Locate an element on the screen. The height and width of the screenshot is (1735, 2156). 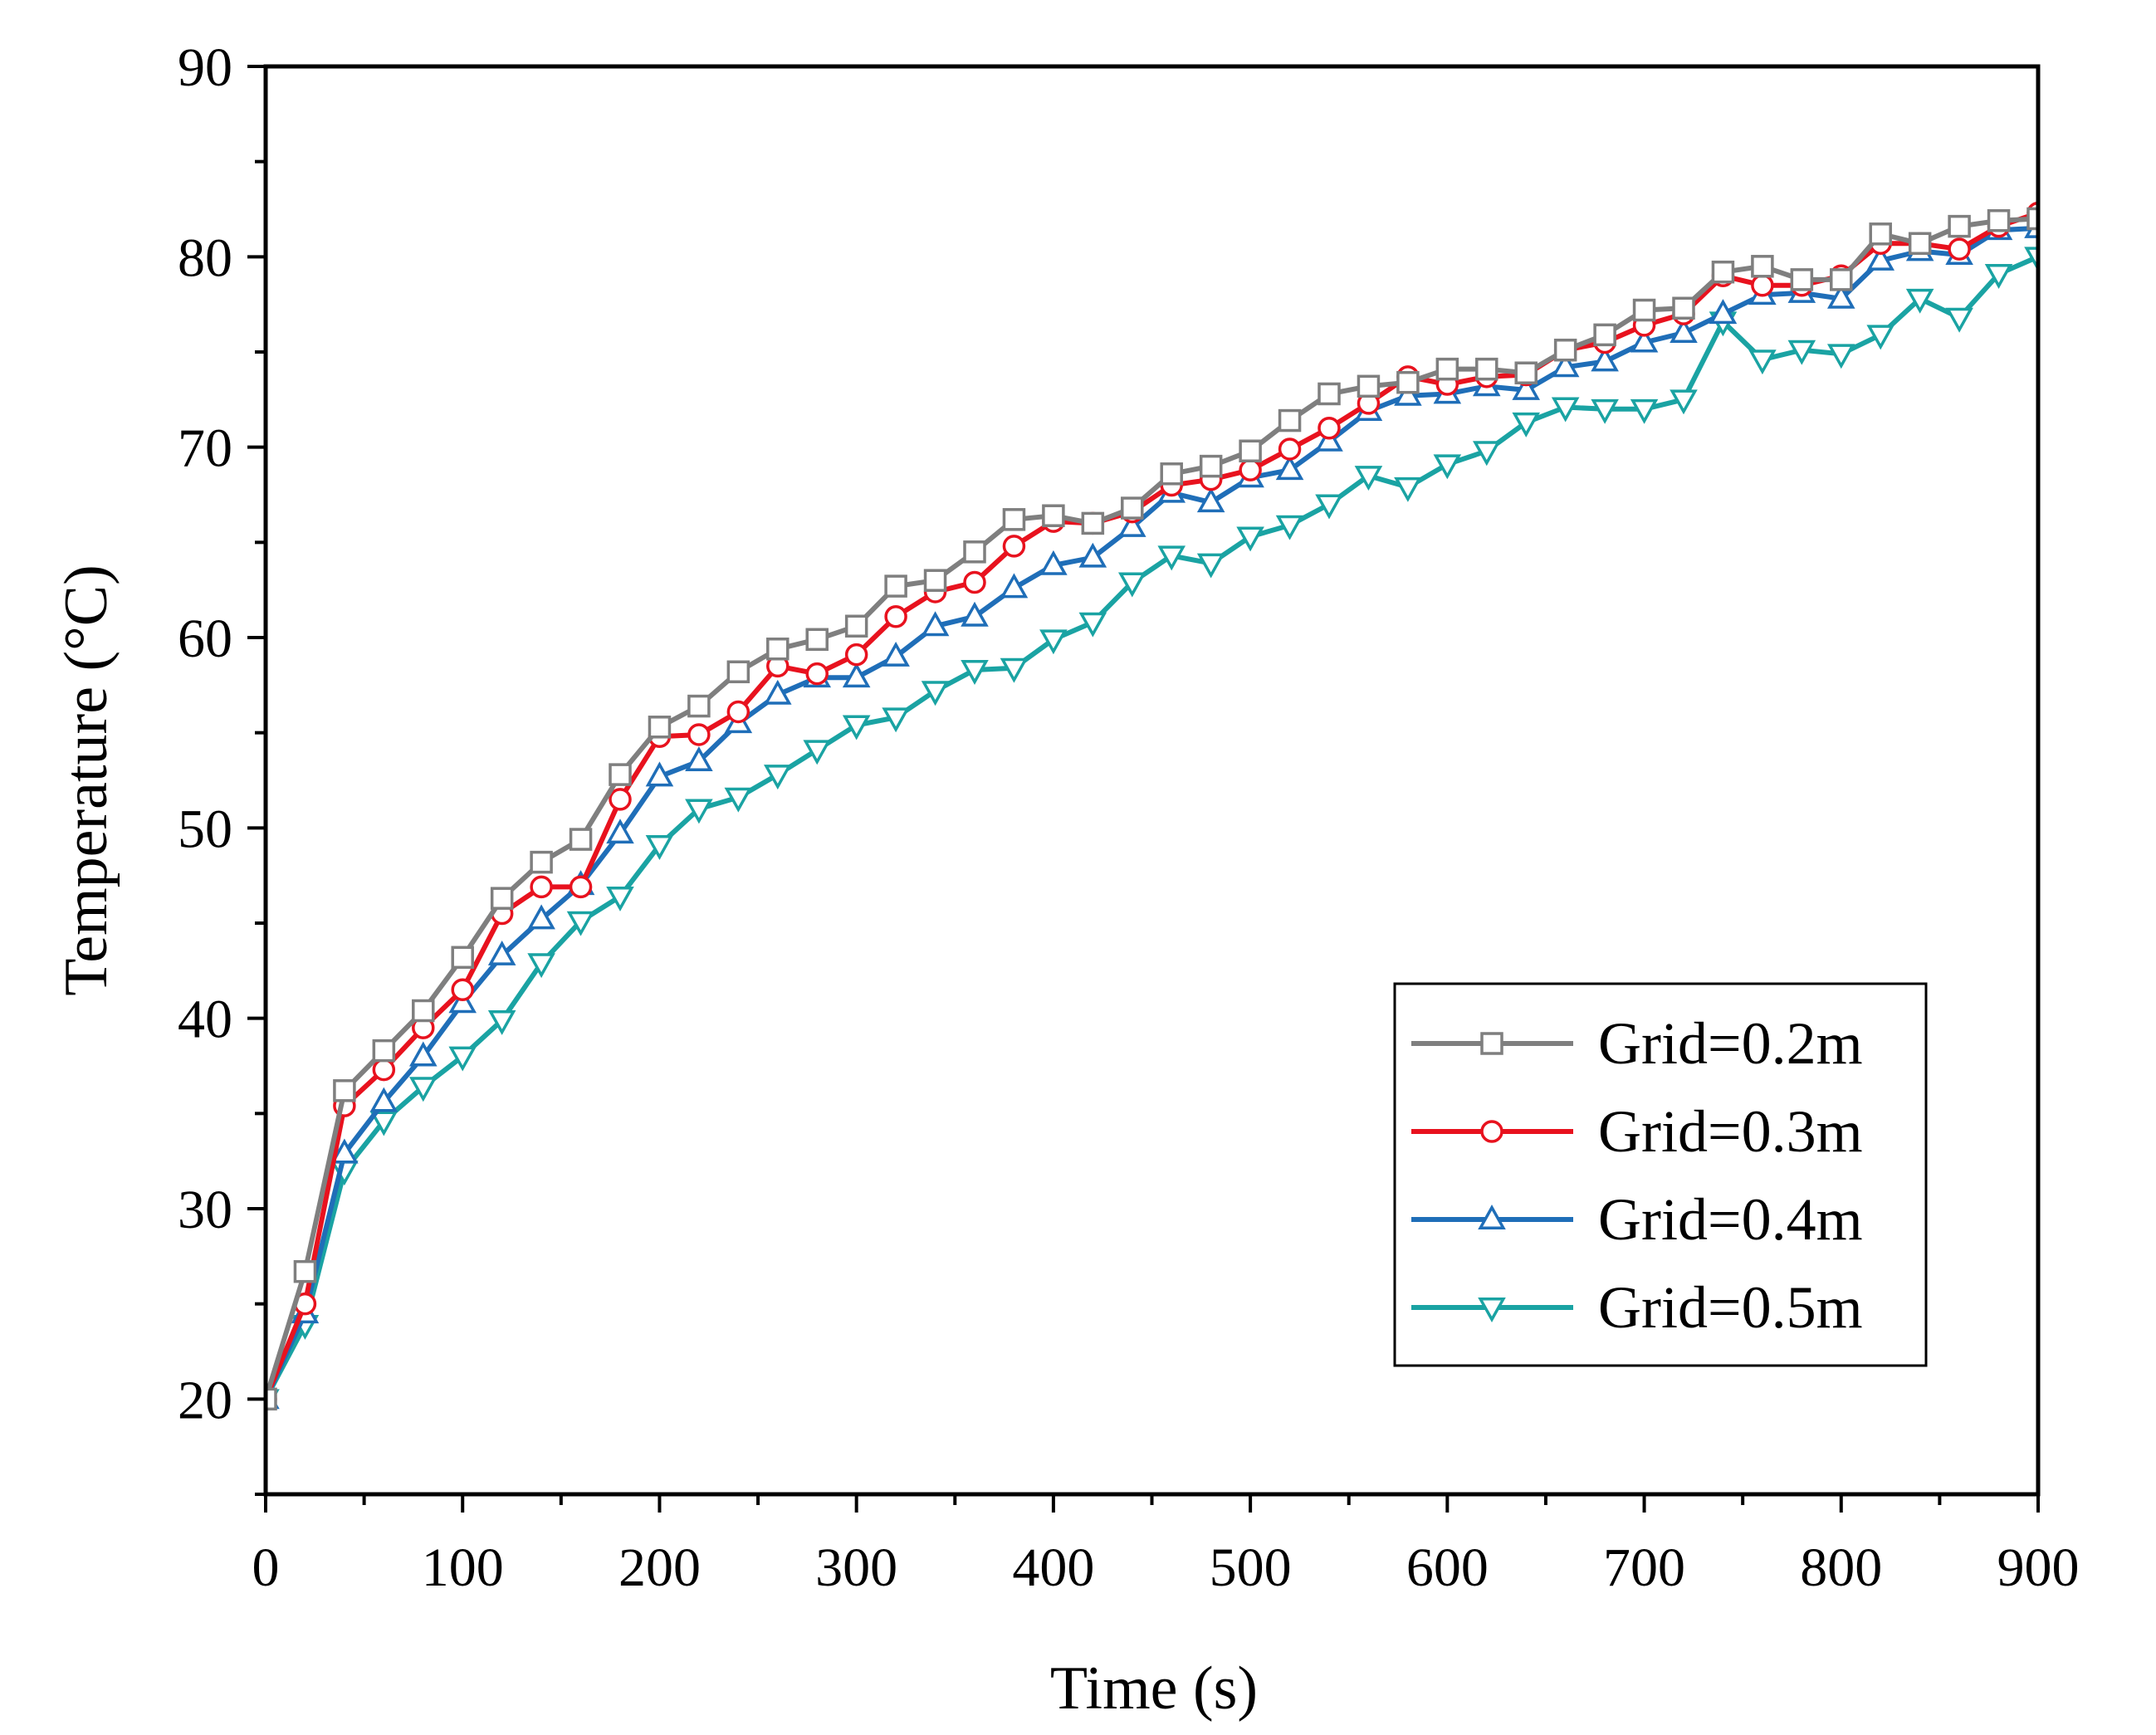
x-tick-label: 700 is located at coordinates (1644, 1567).